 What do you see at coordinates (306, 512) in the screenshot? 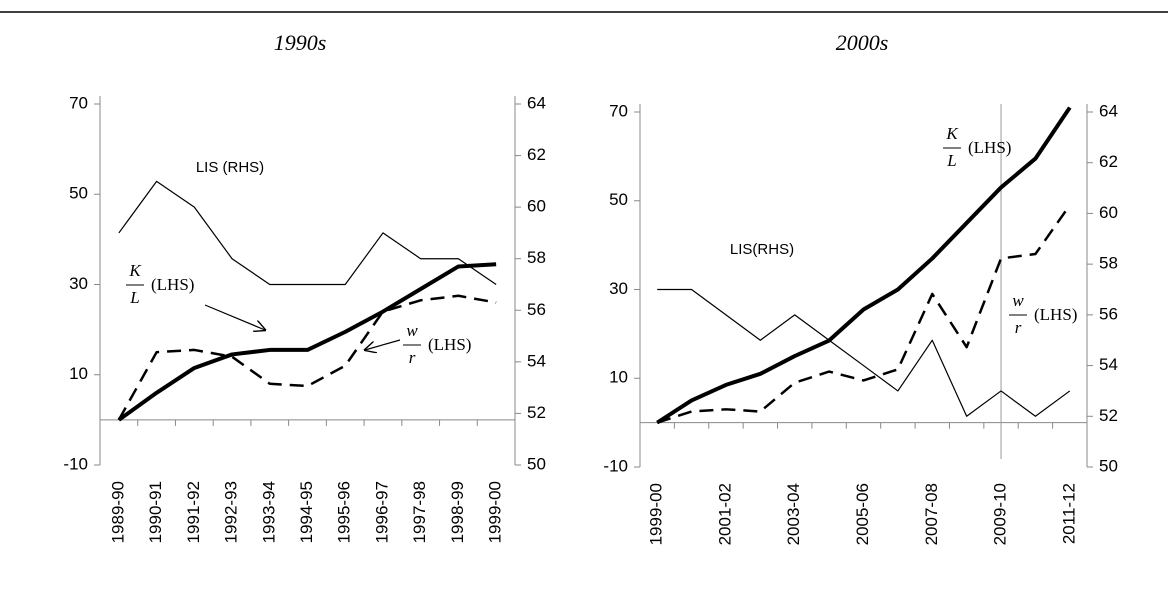
I see `x-tick-label: 1994-95` at bounding box center [306, 512].